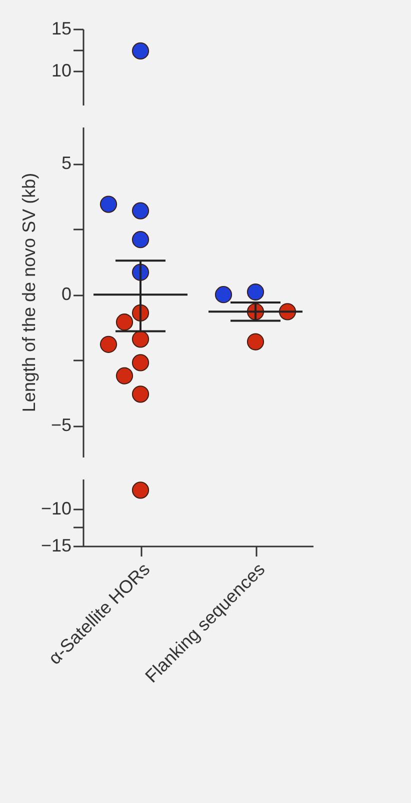 The image size is (411, 803). Describe the element at coordinates (61, 28) in the screenshot. I see `y-tick-label: 15` at that location.